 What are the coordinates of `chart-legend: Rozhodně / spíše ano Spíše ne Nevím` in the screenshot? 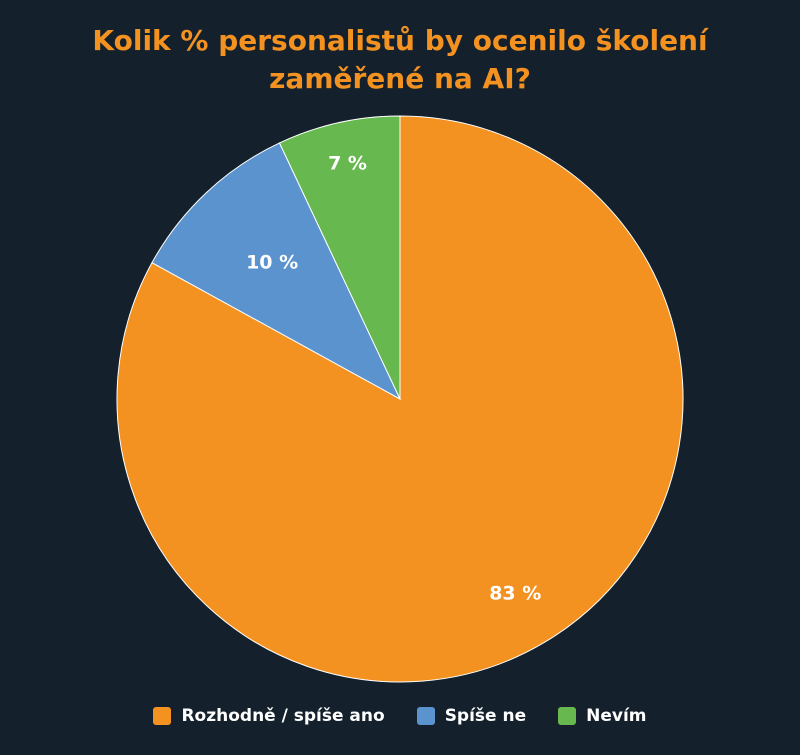 It's located at (400, 716).